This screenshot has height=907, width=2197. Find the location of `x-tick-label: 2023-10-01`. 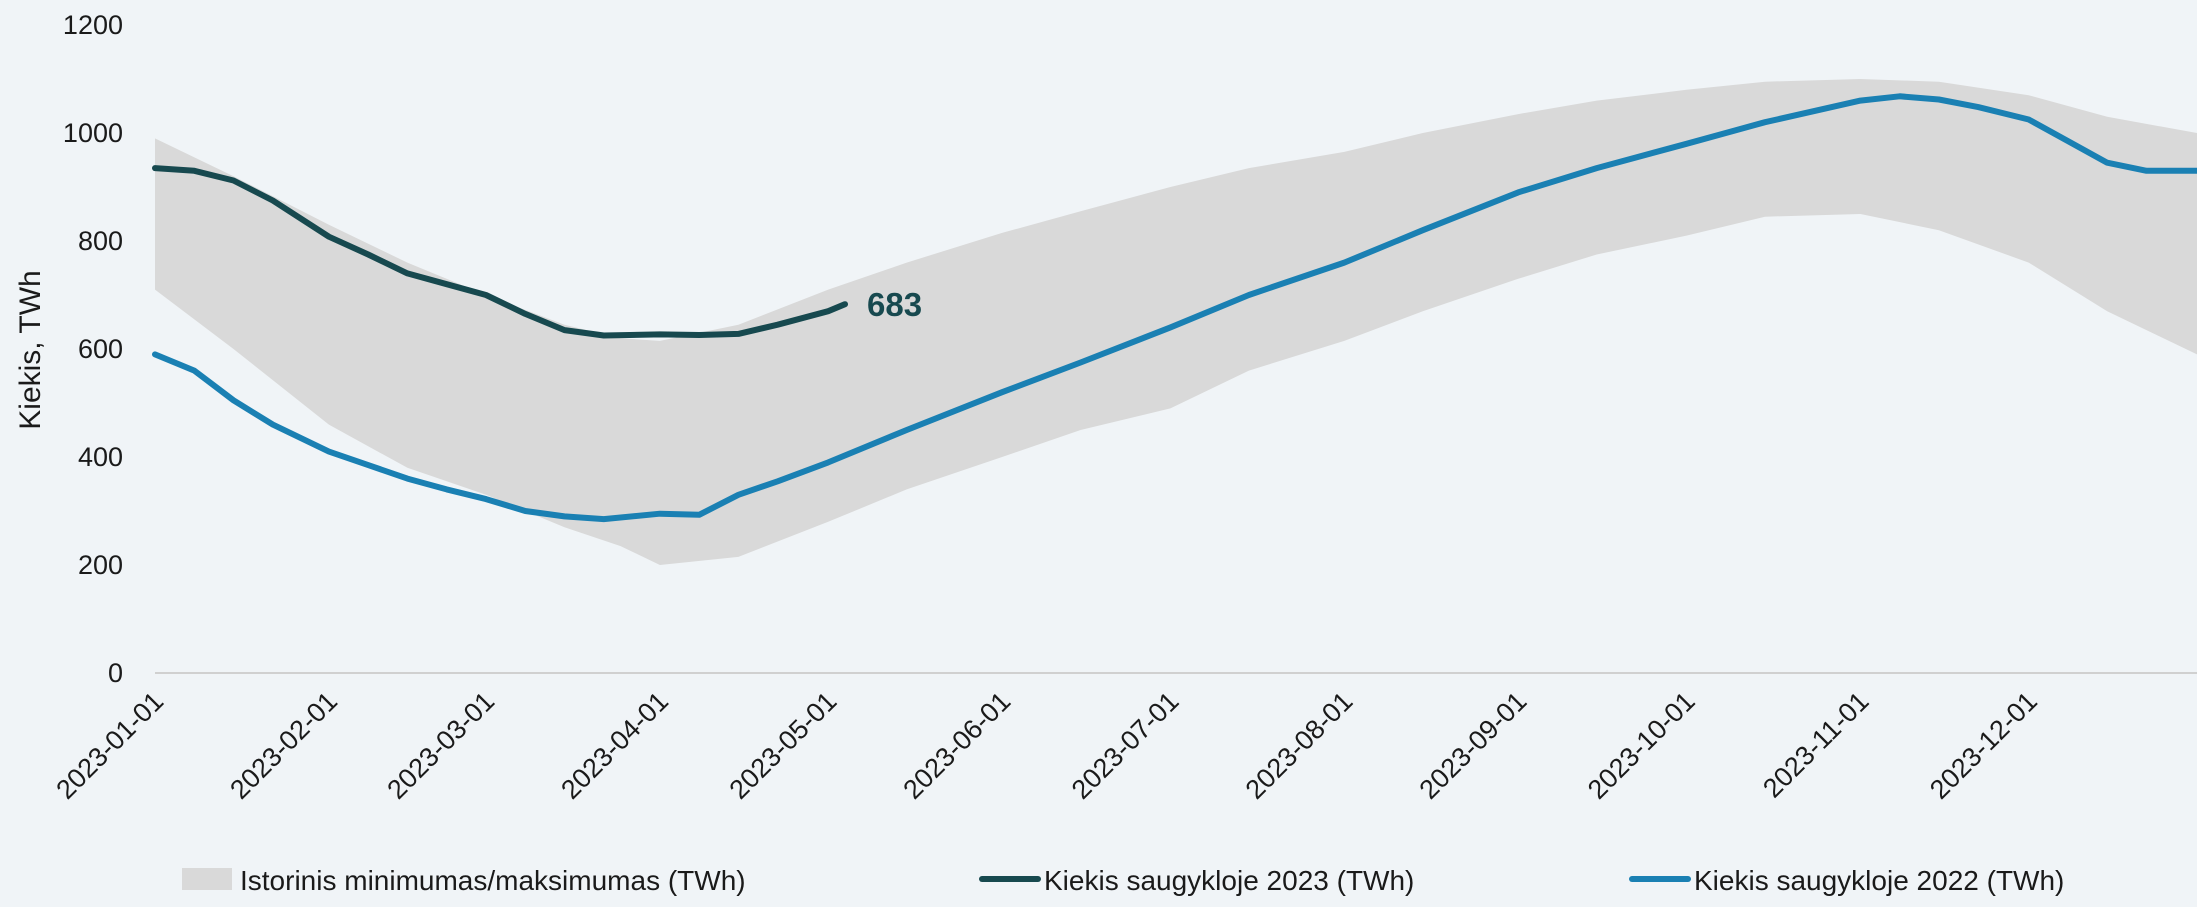

x-tick-label: 2023-10-01 is located at coordinates (1641, 745).